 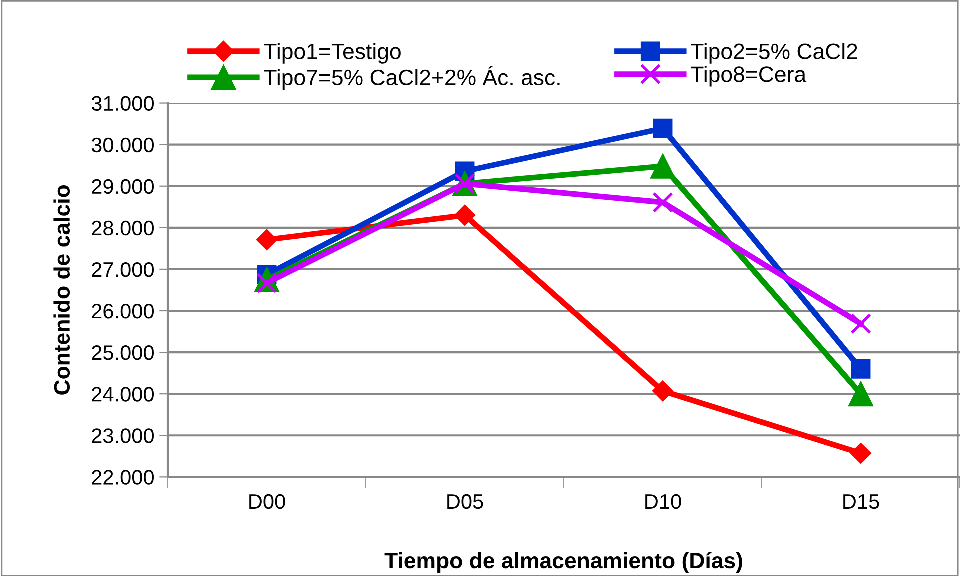 What do you see at coordinates (123, 436) in the screenshot?
I see `y-tick-label: 23.000` at bounding box center [123, 436].